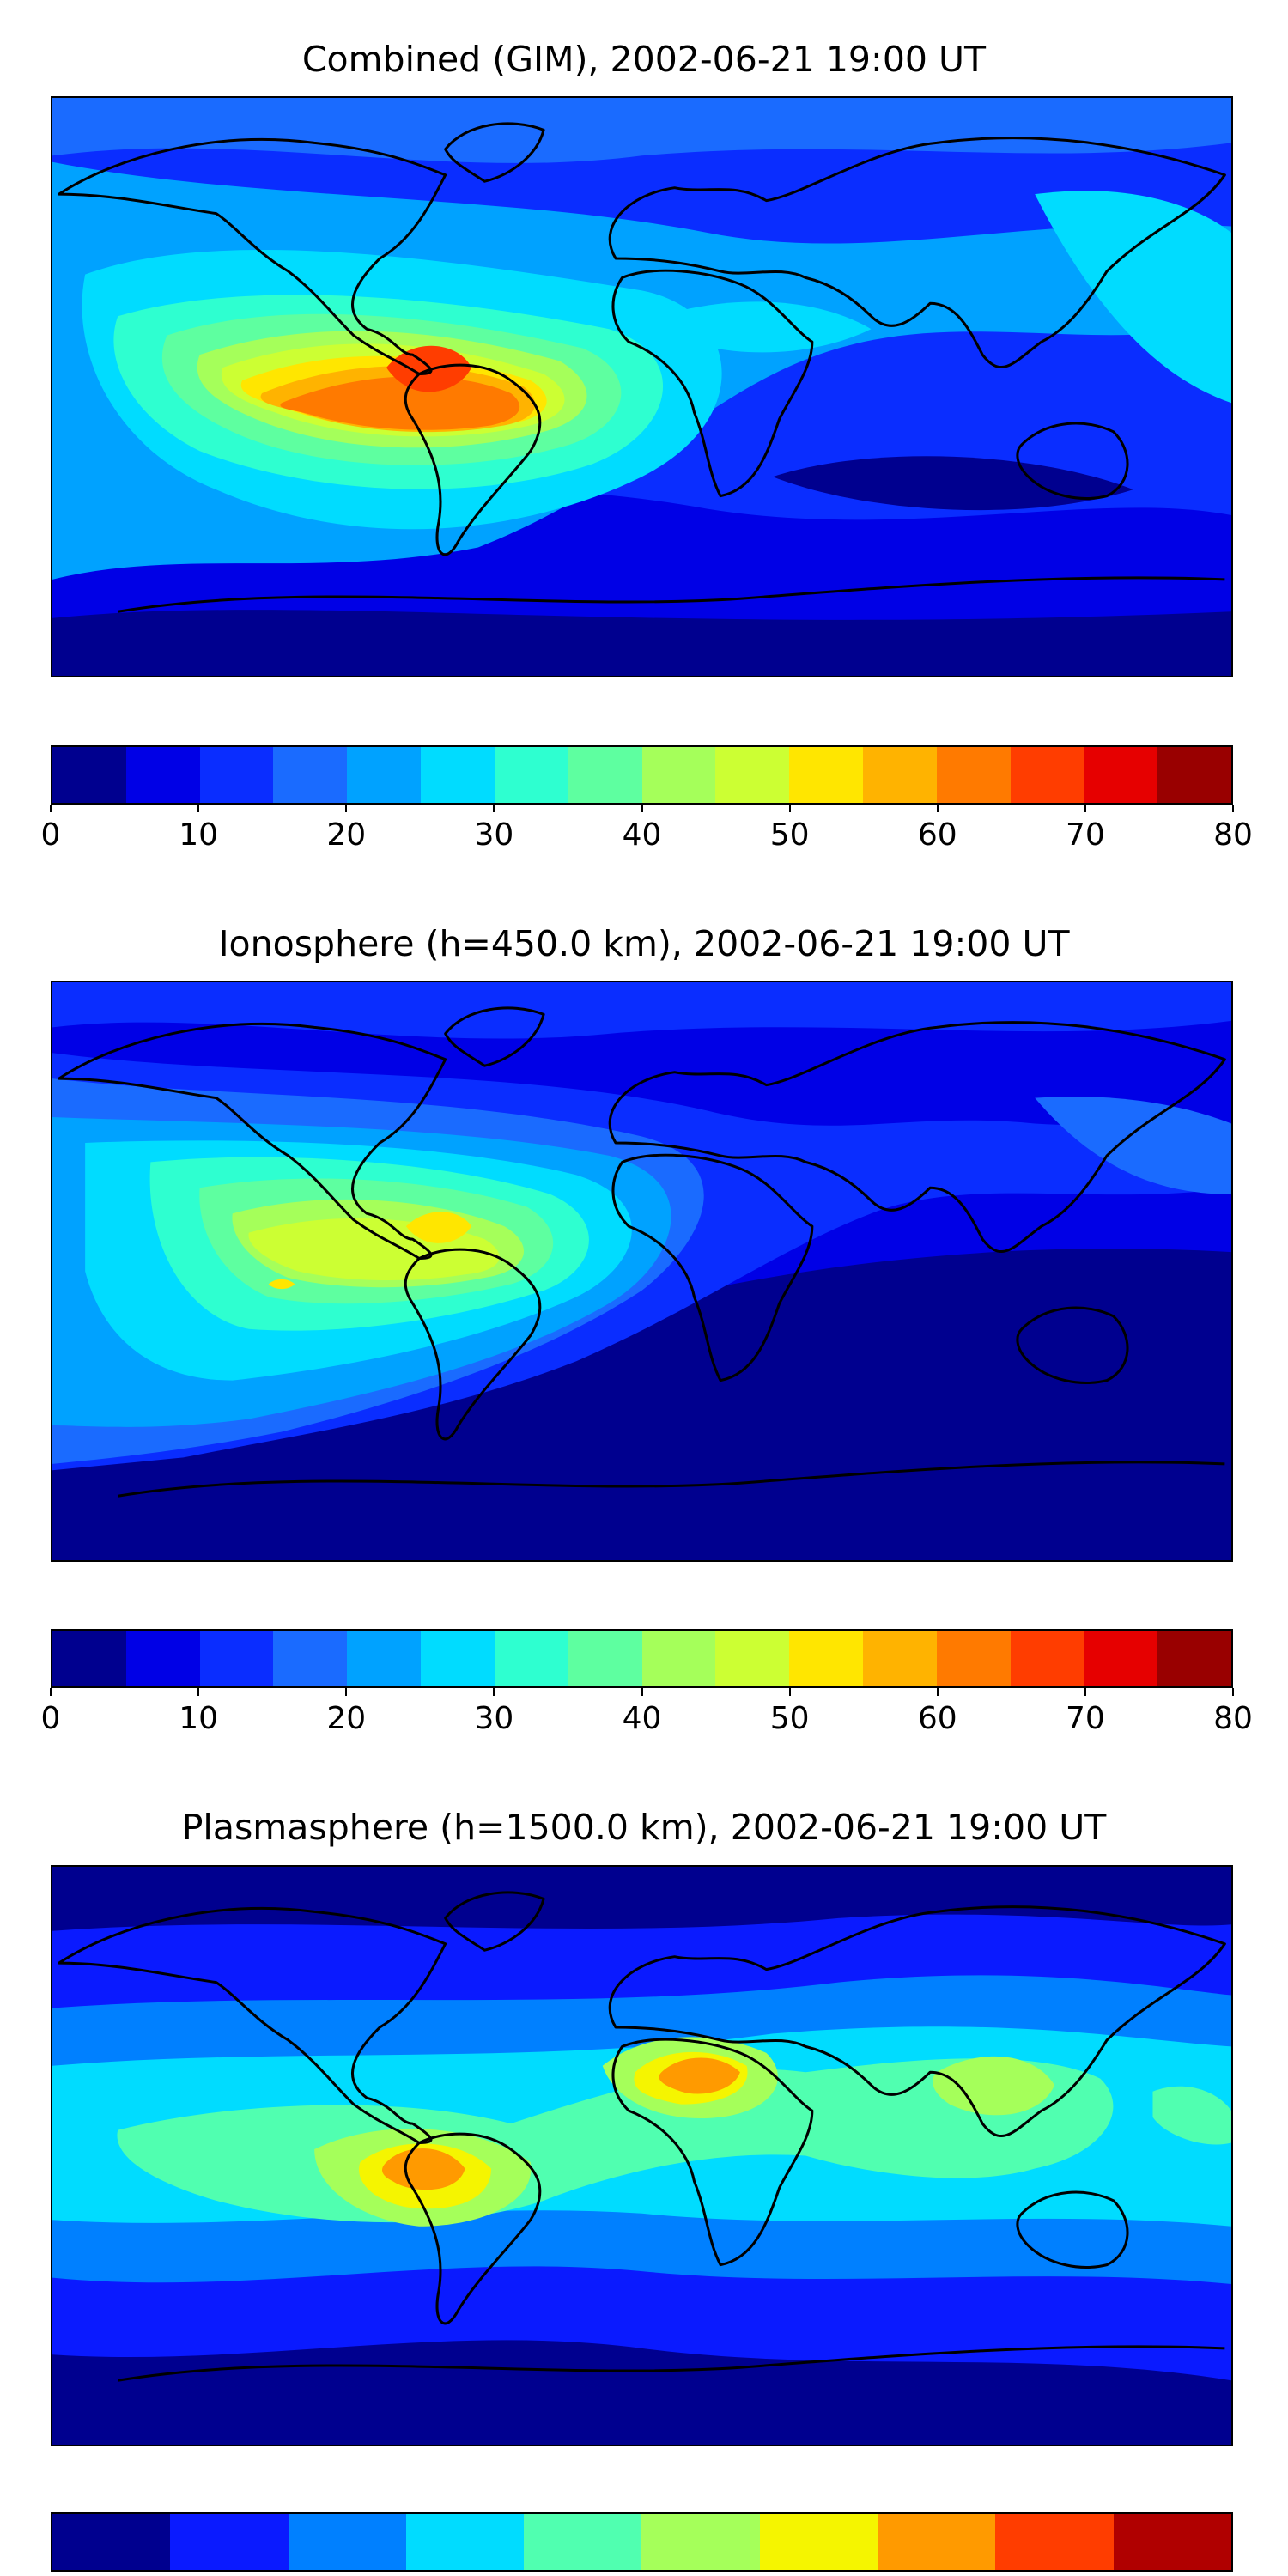 This screenshot has height=2576, width=1288. What do you see at coordinates (644, 59) in the screenshot?
I see `panel-title-combined: Combined (GIM), 2002-06-21 19:00 UT` at bounding box center [644, 59].